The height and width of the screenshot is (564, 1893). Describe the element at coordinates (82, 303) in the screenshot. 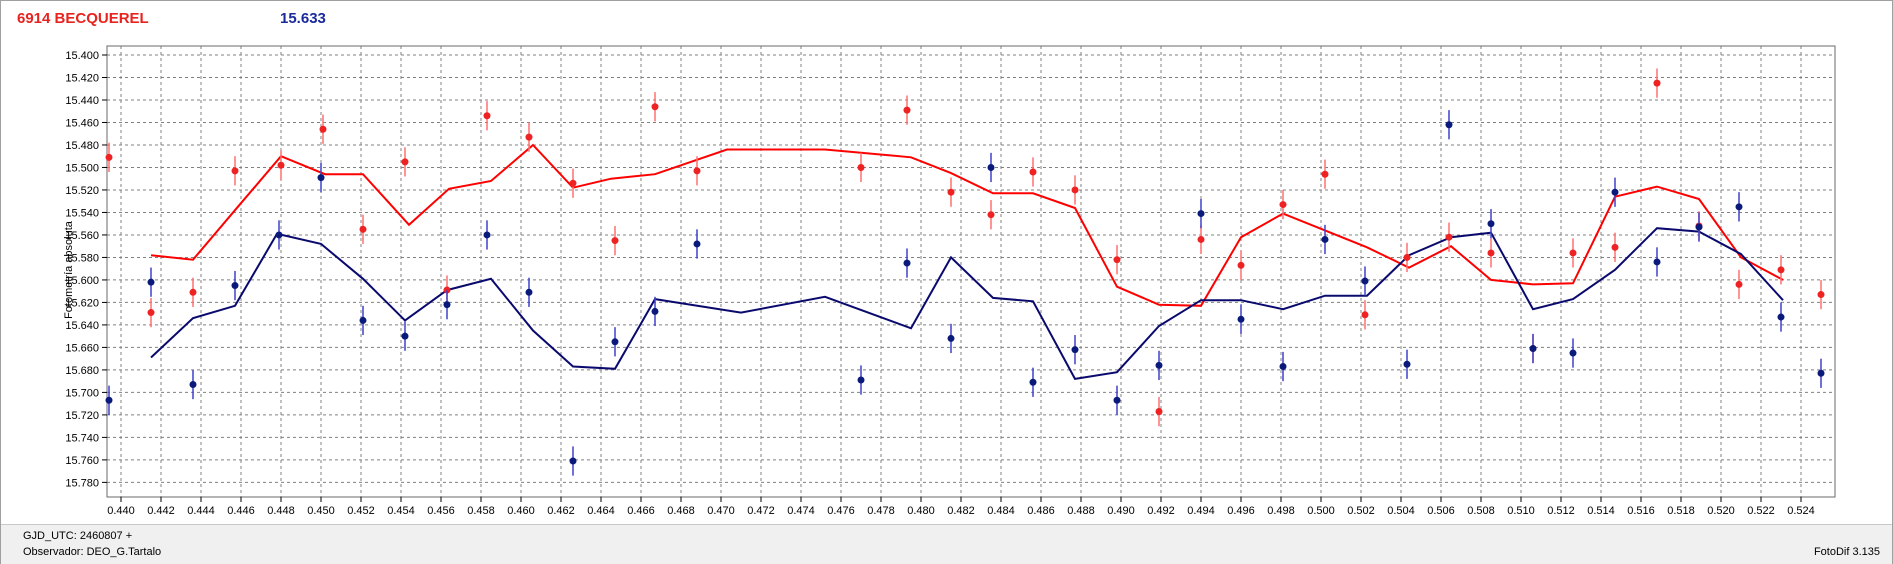

I see `y-tick-label: 15.620` at that location.